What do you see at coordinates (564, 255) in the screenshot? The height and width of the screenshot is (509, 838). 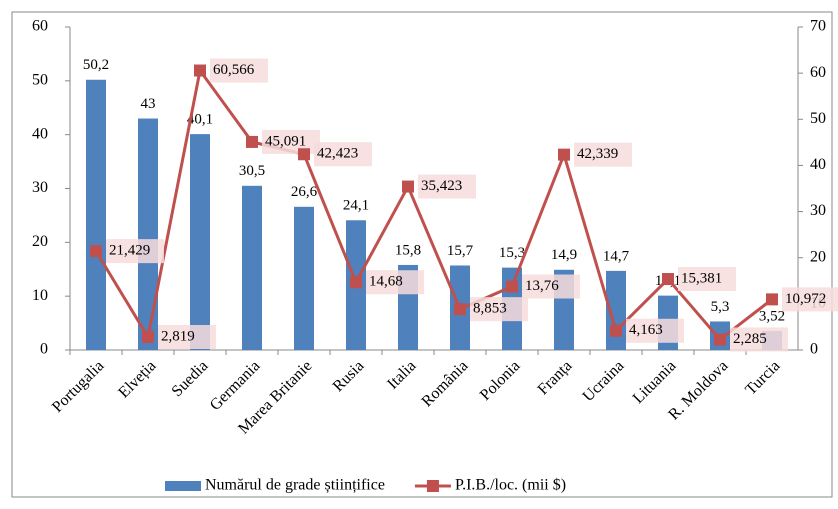 I see `bar-label: 14,9` at bounding box center [564, 255].